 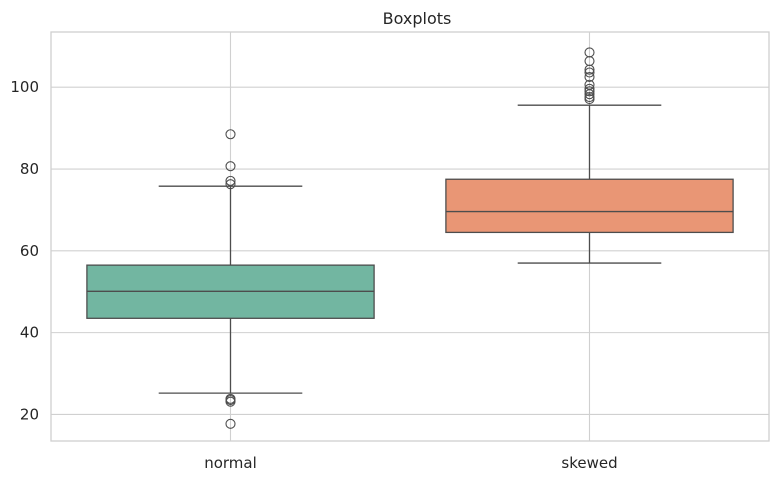 What do you see at coordinates (29, 333) in the screenshot?
I see `y-tick-label: 40` at bounding box center [29, 333].